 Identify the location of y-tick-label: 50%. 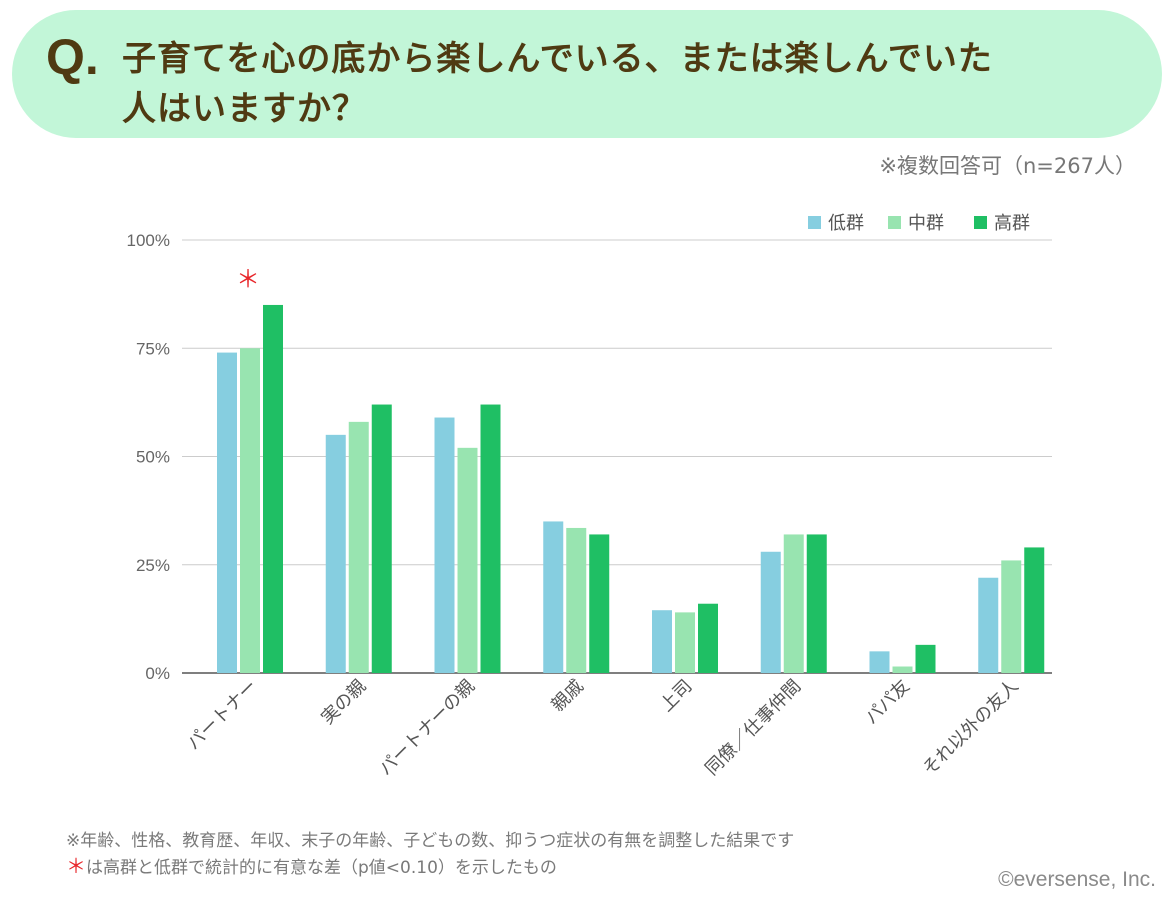
(153, 457).